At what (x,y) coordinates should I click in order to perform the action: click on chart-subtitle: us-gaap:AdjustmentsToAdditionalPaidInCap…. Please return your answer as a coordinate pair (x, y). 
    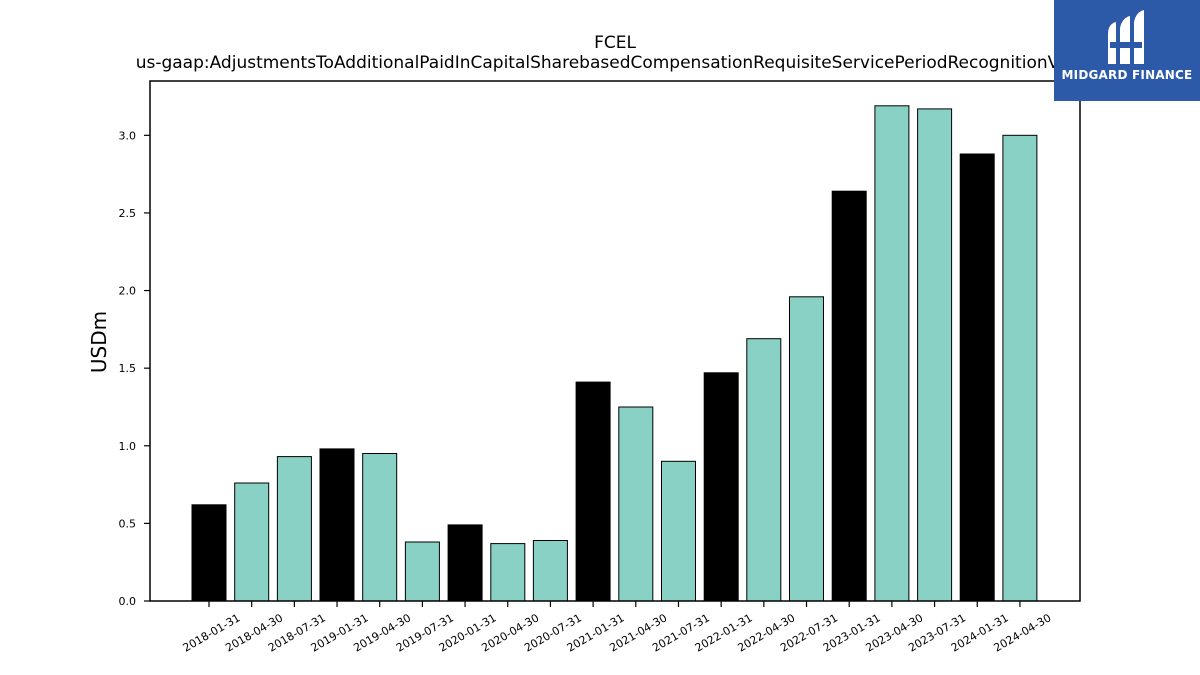
    Looking at the image, I should click on (615, 63).